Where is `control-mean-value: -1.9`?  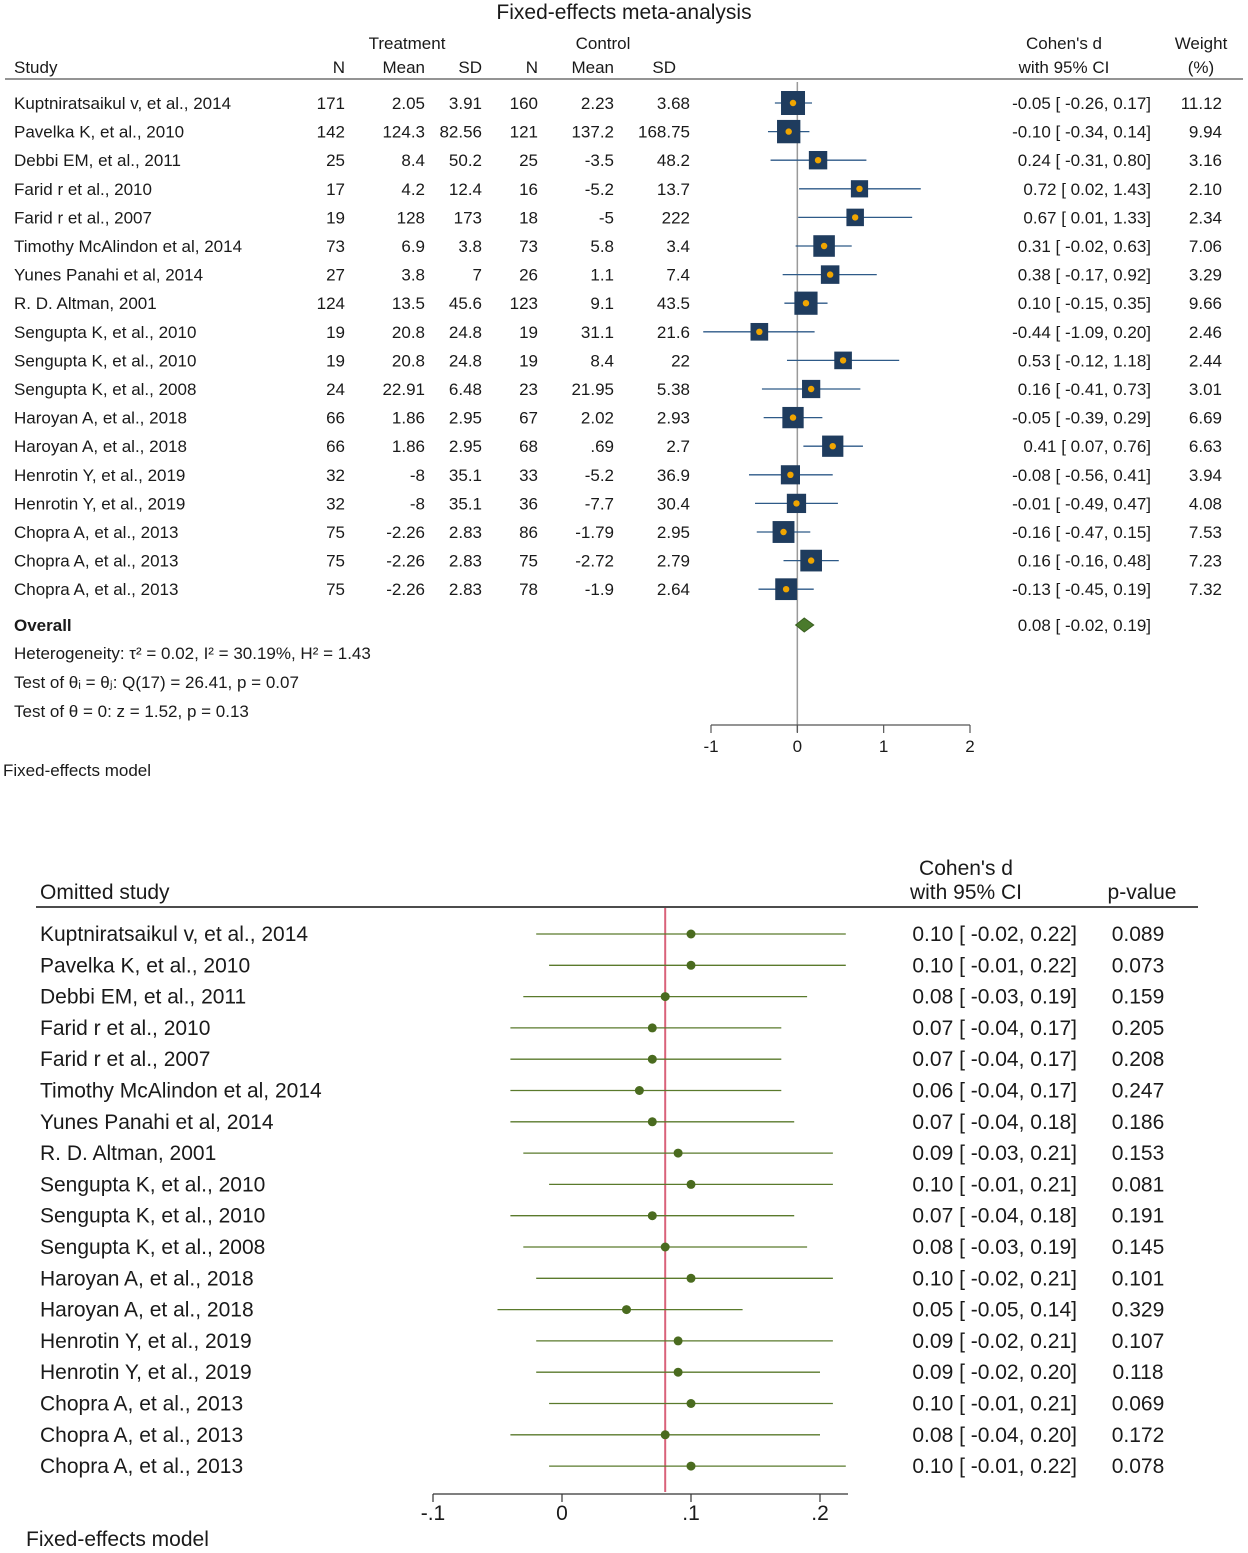 control-mean-value: -1.9 is located at coordinates (599, 589).